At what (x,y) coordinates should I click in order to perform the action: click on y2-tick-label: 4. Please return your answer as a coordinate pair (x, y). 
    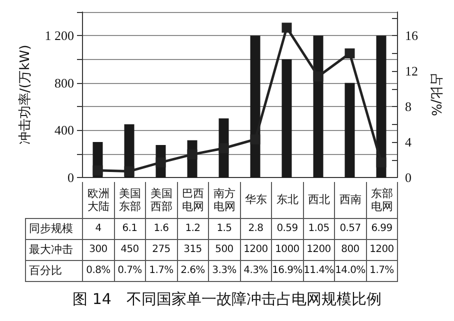
    Looking at the image, I should click on (408, 142).